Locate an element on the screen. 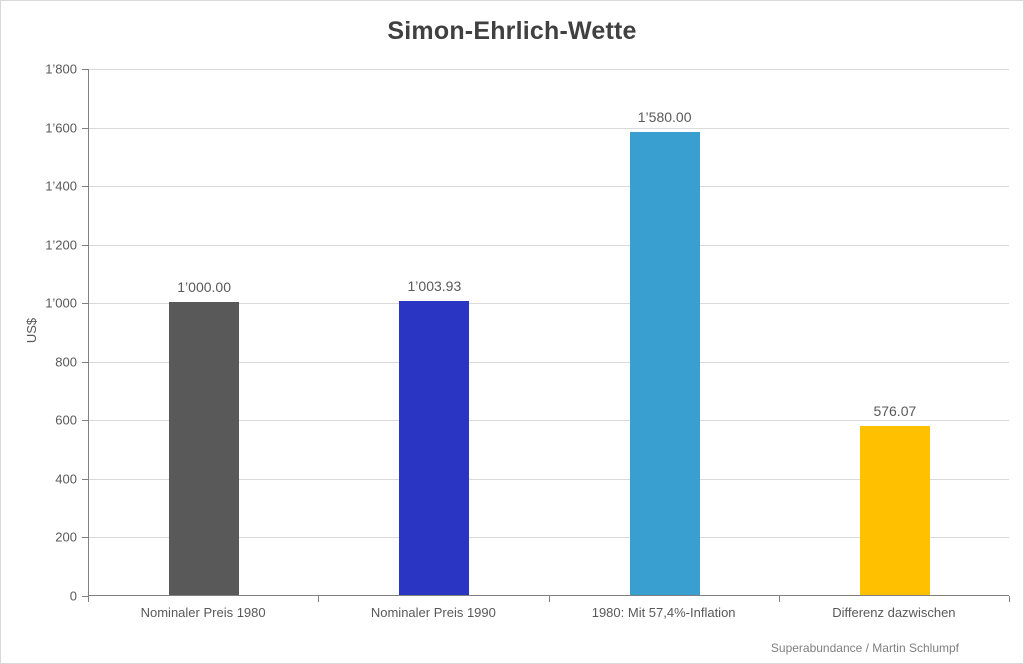  bar-value-label: 1’580.00 is located at coordinates (664, 117).